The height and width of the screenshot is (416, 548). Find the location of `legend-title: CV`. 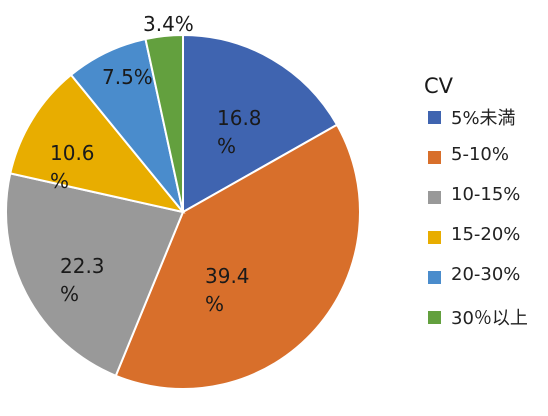

legend-title: CV is located at coordinates (439, 86).